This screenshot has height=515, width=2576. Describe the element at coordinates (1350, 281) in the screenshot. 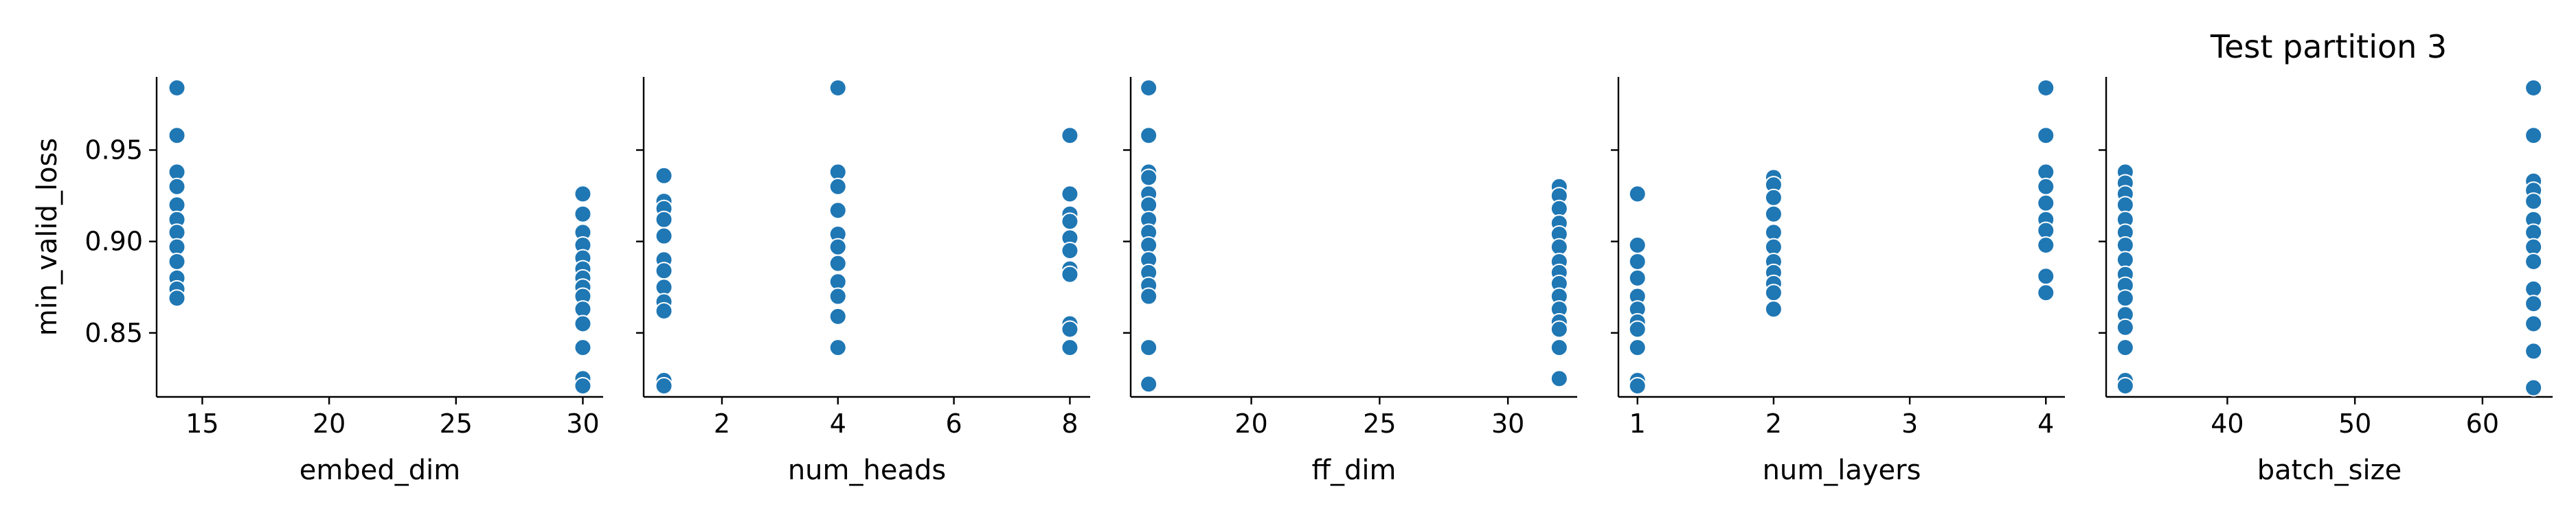

I see `panel-ff_dim: 20 25 30 ff_dim` at that location.